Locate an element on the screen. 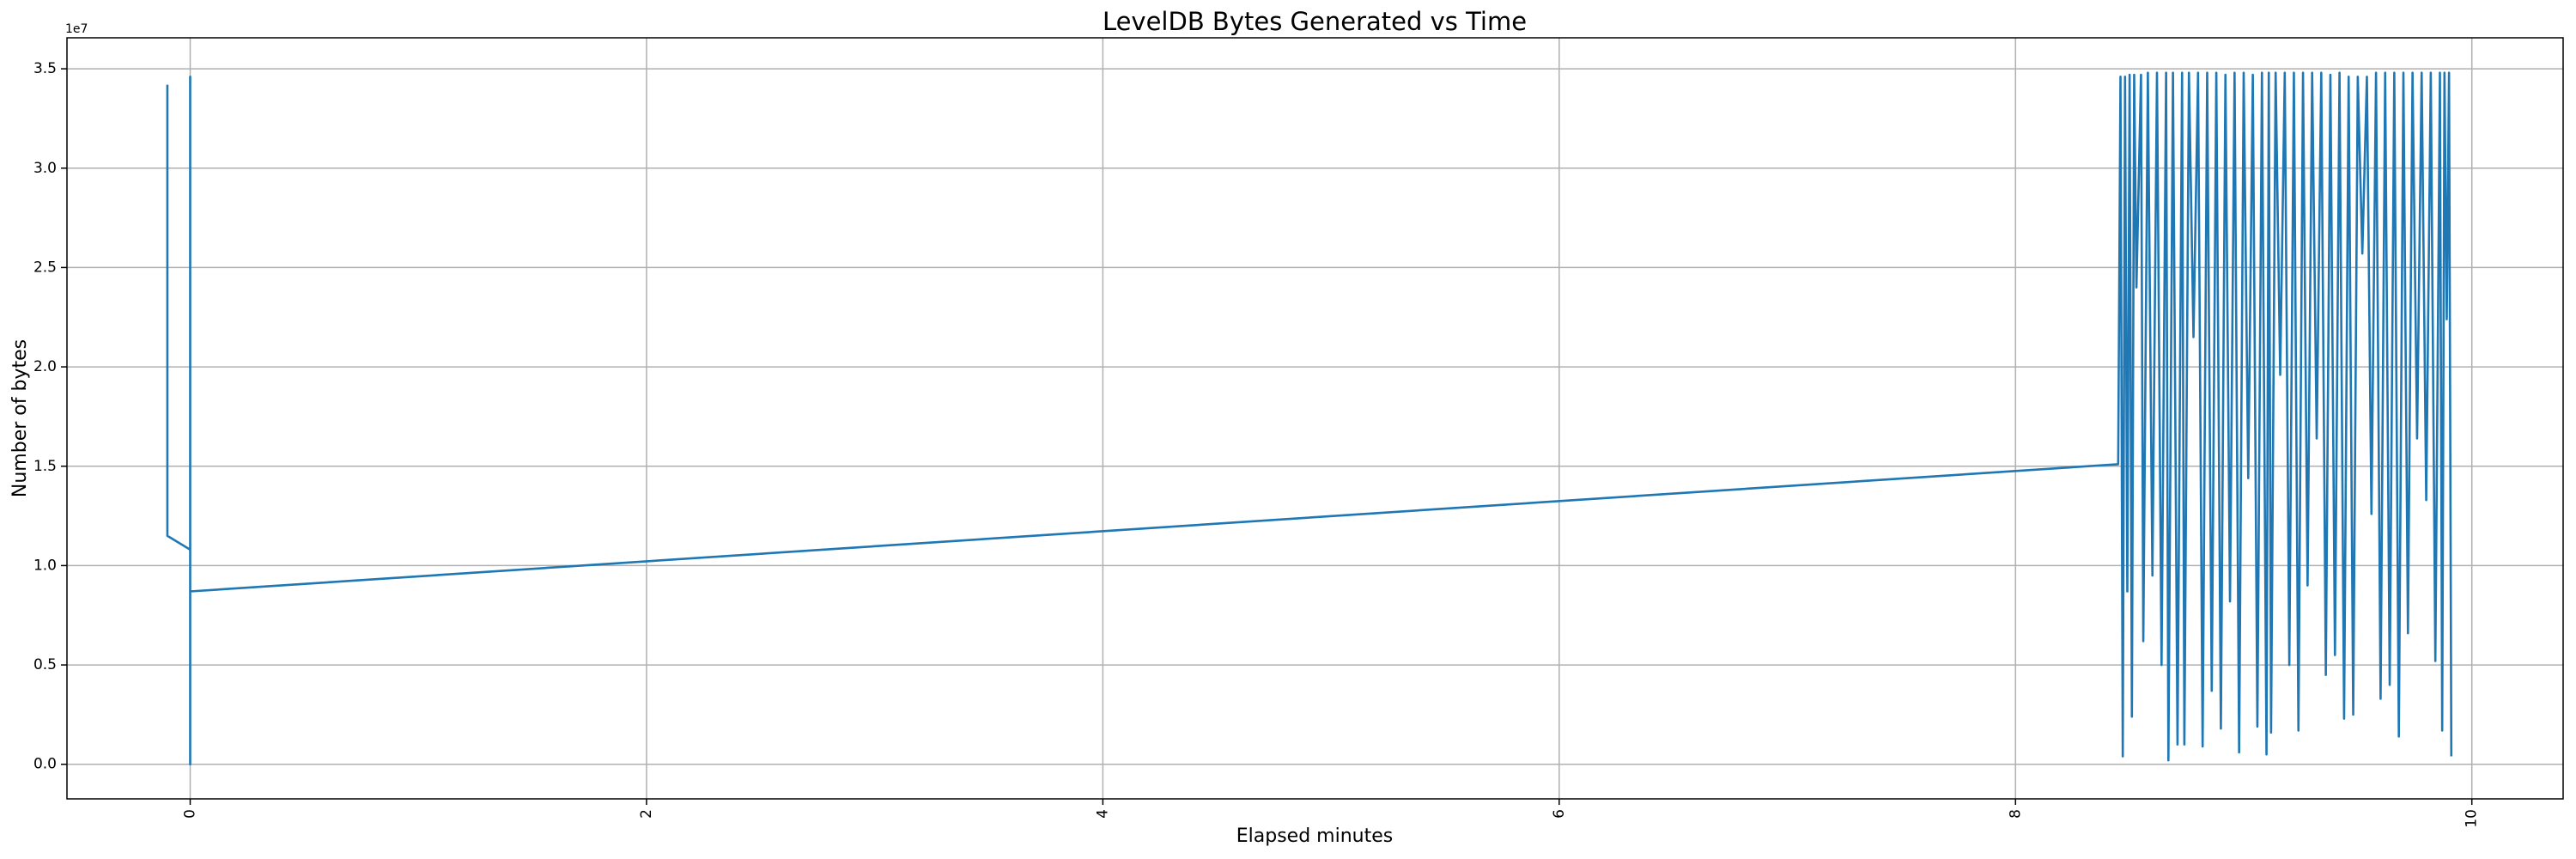 The width and height of the screenshot is (2576, 859). x-tick-label: 10 is located at coordinates (2472, 819).